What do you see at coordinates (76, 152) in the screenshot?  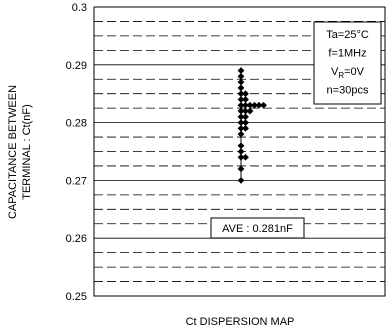 I see `y-tick-labels: 0.25 0.26 0.27 0.28 0.29 0.3` at bounding box center [76, 152].